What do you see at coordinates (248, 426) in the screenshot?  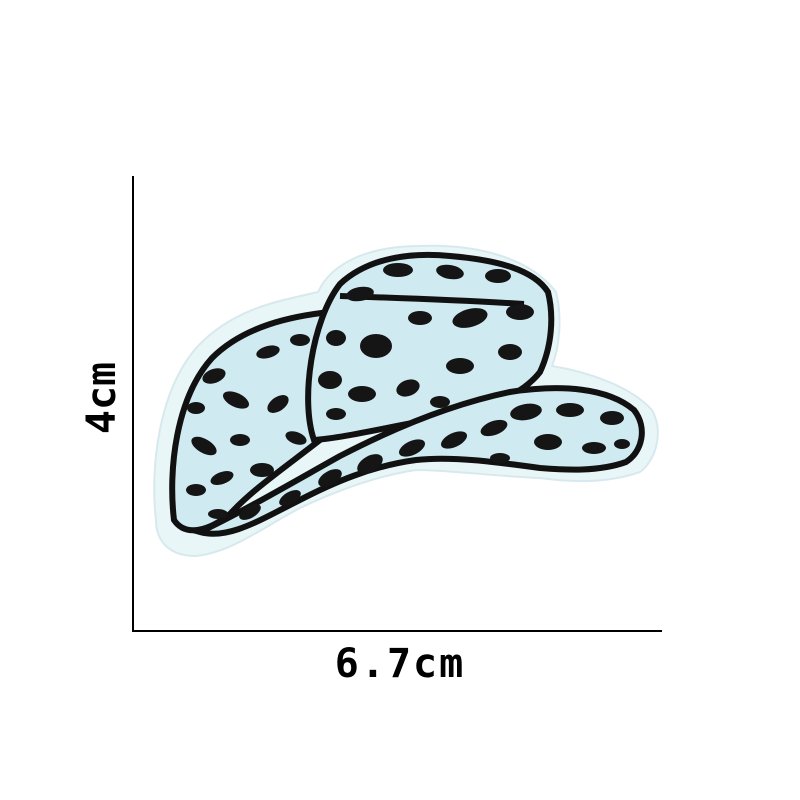 I see `leopard-spots` at bounding box center [248, 426].